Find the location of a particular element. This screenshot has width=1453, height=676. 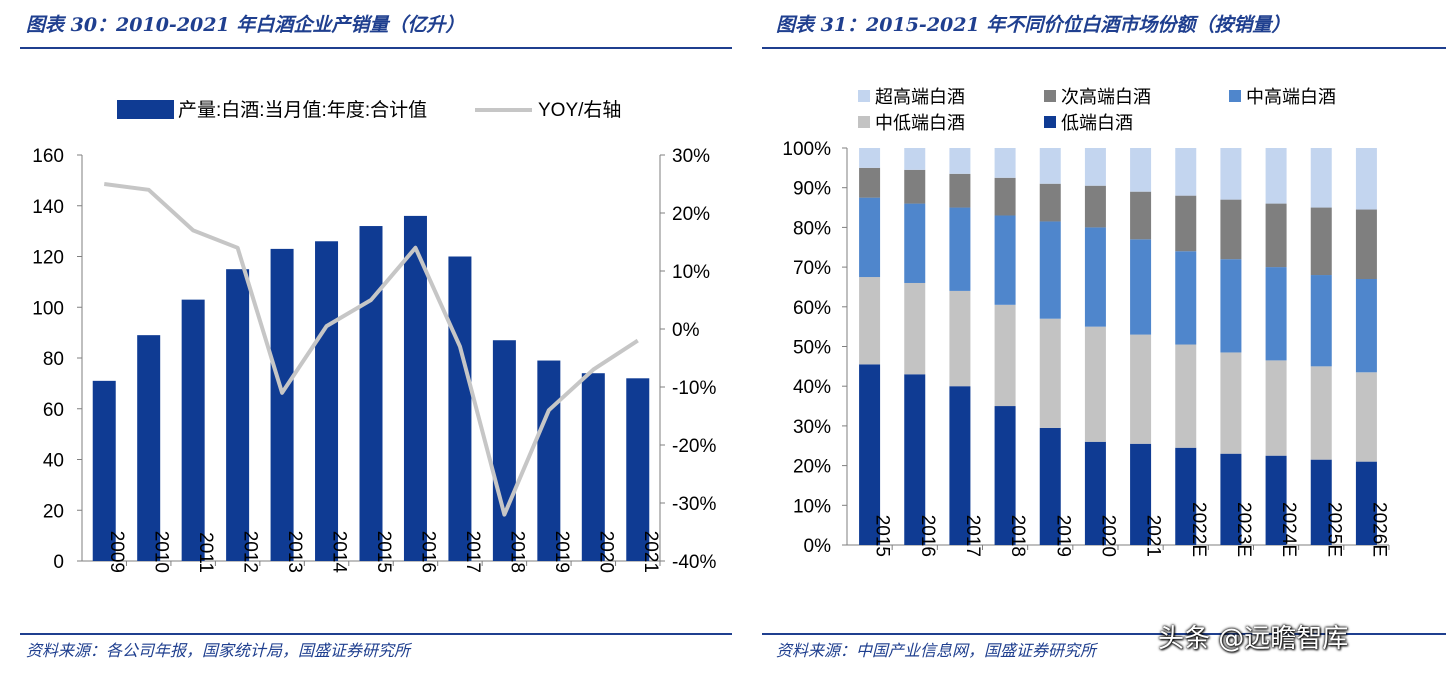

bar-2018 is located at coordinates (504, 450).